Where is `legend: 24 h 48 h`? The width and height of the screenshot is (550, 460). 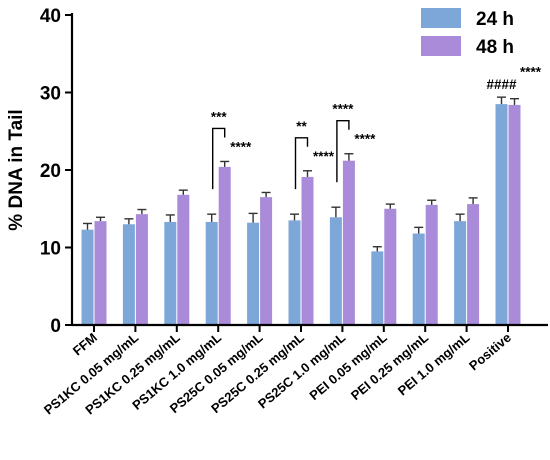
legend: 24 h 48 h is located at coordinates (467, 33).